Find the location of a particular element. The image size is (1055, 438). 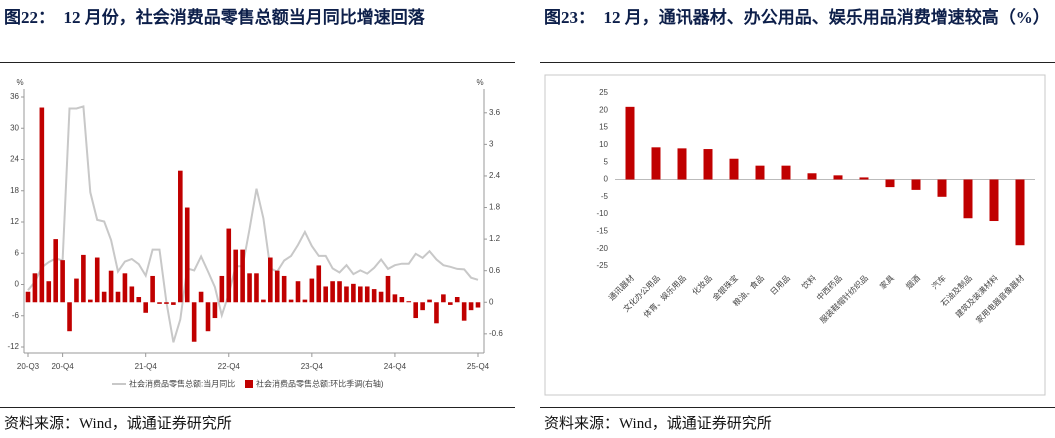

y-tick-label: -12 is located at coordinates (13, 346).